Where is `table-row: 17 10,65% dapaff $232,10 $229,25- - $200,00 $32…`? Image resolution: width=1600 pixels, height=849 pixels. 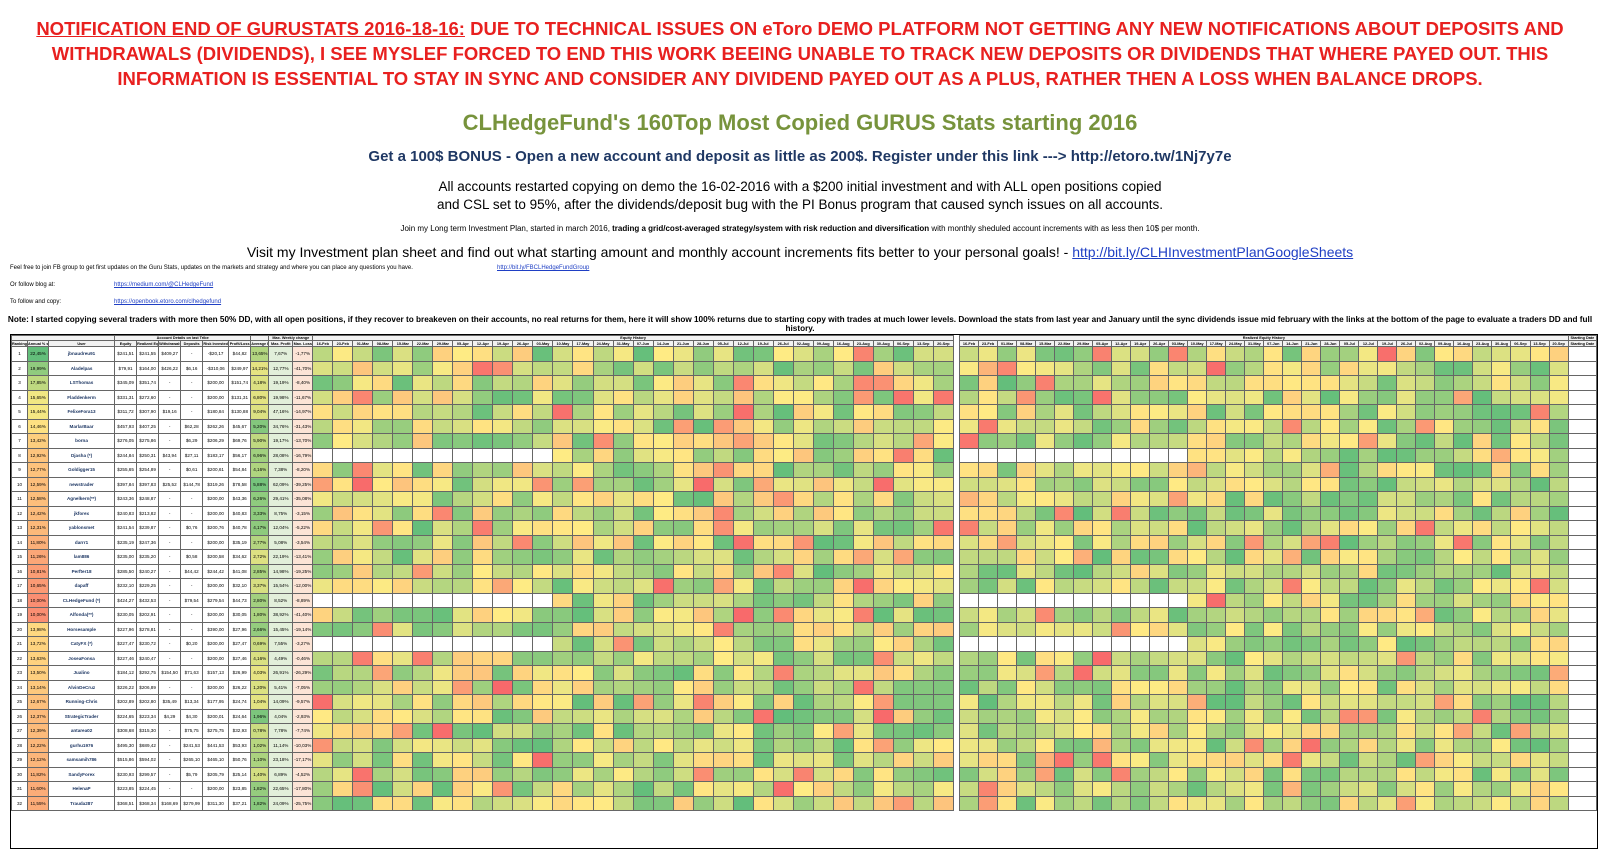
table-row: 17 10,65% dapaff $232,10 $229,25- - $200,00 $32… is located at coordinates (804, 586).